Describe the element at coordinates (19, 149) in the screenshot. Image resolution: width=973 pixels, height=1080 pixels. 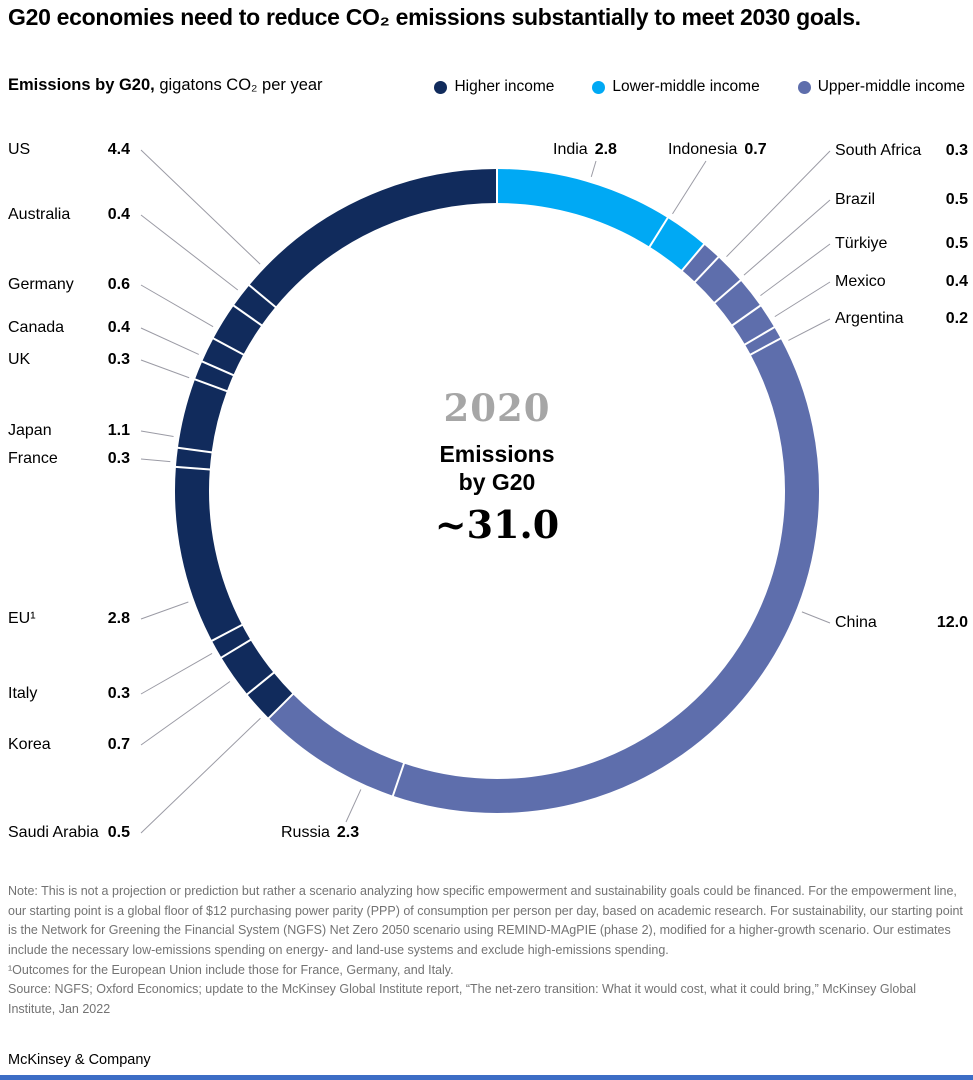
I see `country-name: US` at that location.